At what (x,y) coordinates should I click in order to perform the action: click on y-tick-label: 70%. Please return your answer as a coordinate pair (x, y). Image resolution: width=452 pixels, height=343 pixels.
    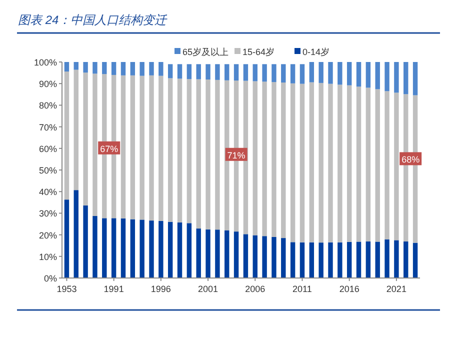
    Looking at the image, I should click on (47, 127).